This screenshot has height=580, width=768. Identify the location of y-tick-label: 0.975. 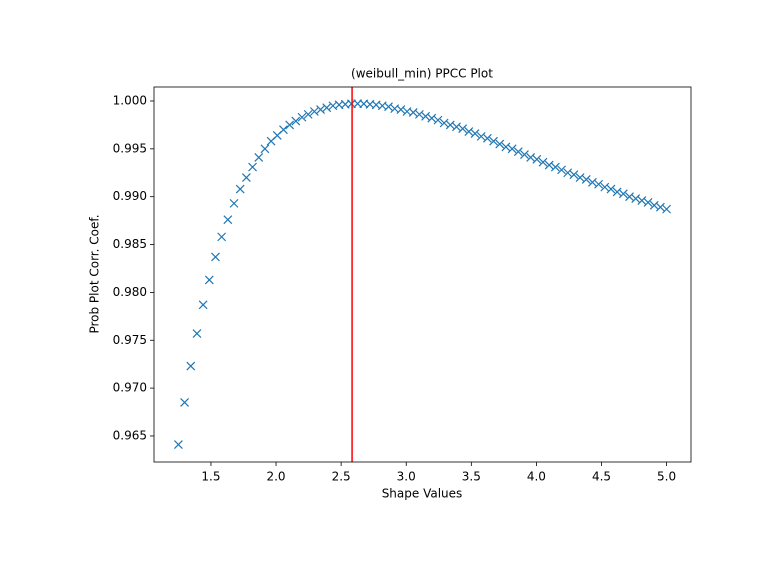
(130, 340).